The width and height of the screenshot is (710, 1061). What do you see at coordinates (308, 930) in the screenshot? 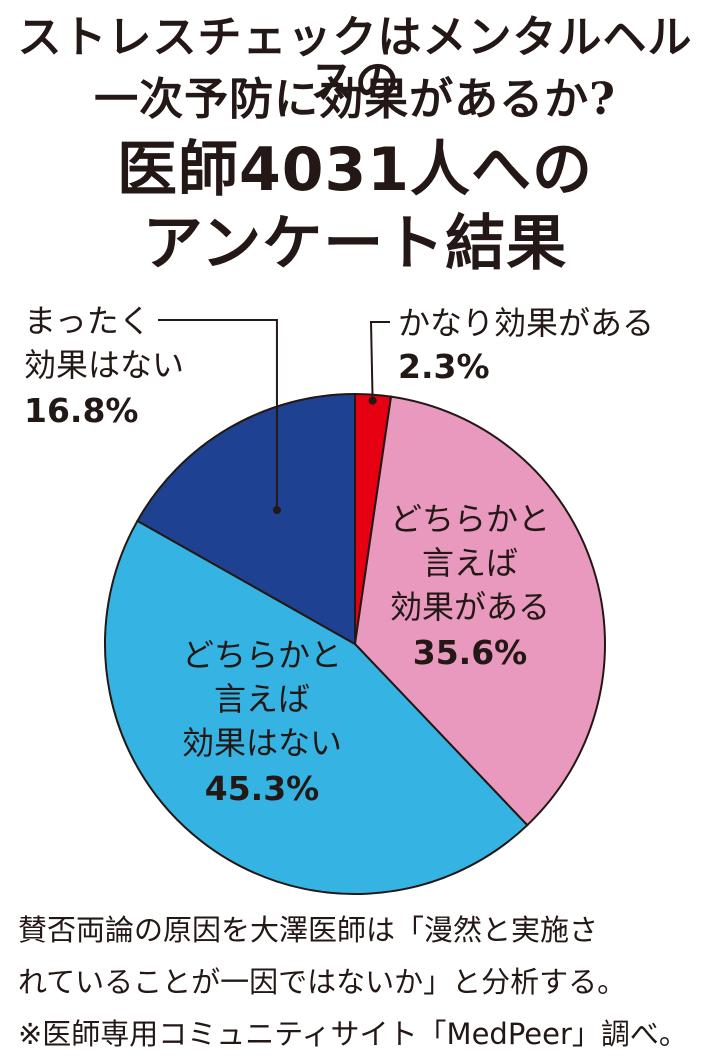
I see `footnote-line-1: 賛否両論の原因を大澤医師は「漫然と実施さ` at bounding box center [308, 930].